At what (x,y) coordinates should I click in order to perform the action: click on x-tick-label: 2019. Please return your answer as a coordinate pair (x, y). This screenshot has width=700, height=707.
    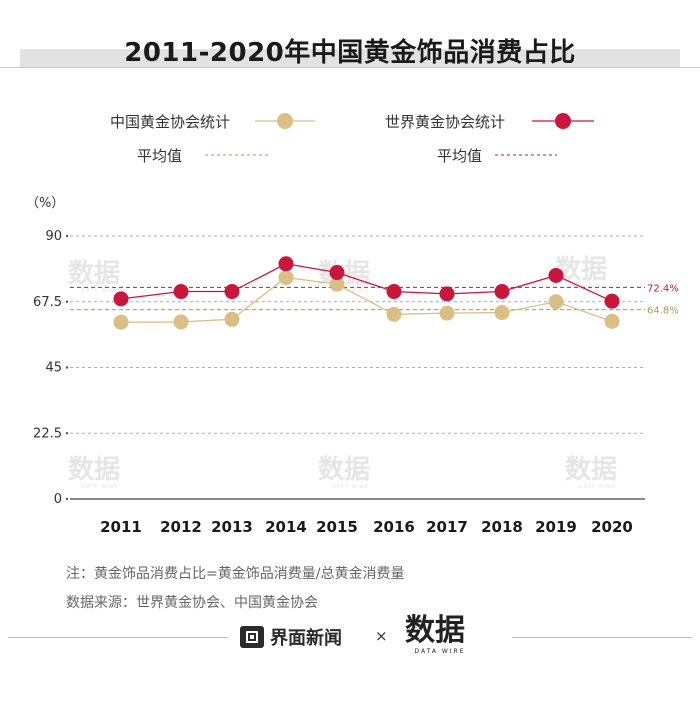
    Looking at the image, I should click on (556, 527).